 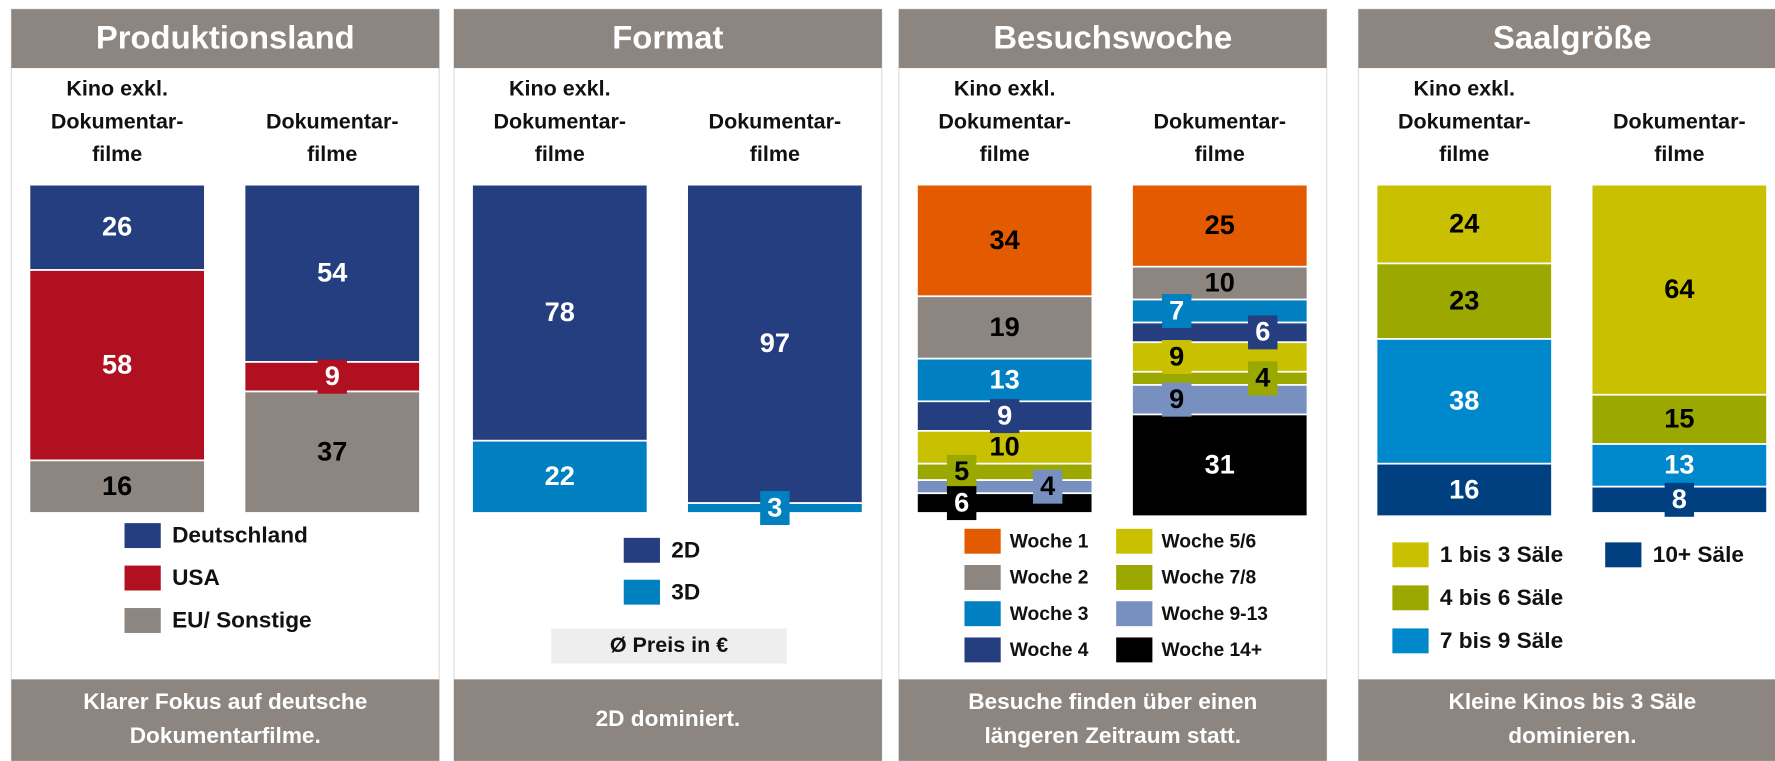 I want to click on value-label: 24, so click(x=1464, y=222).